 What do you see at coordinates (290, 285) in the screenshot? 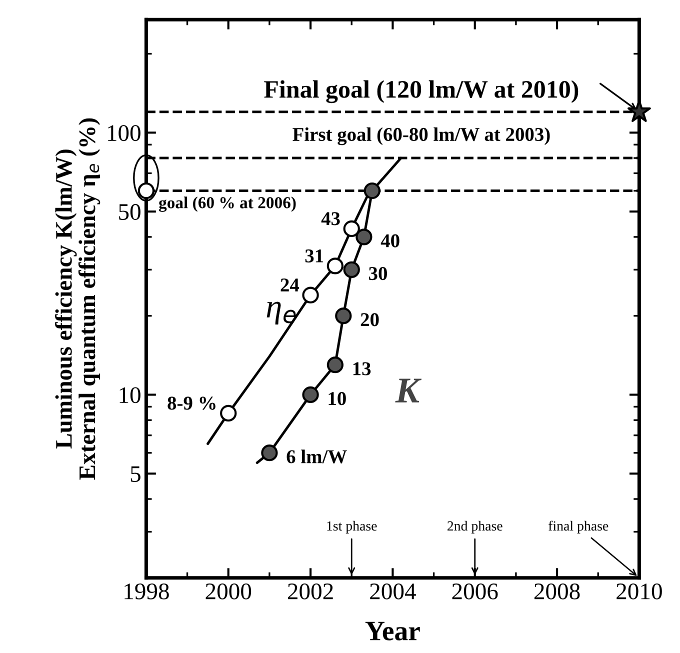
I see `data-label: 24` at bounding box center [290, 285].